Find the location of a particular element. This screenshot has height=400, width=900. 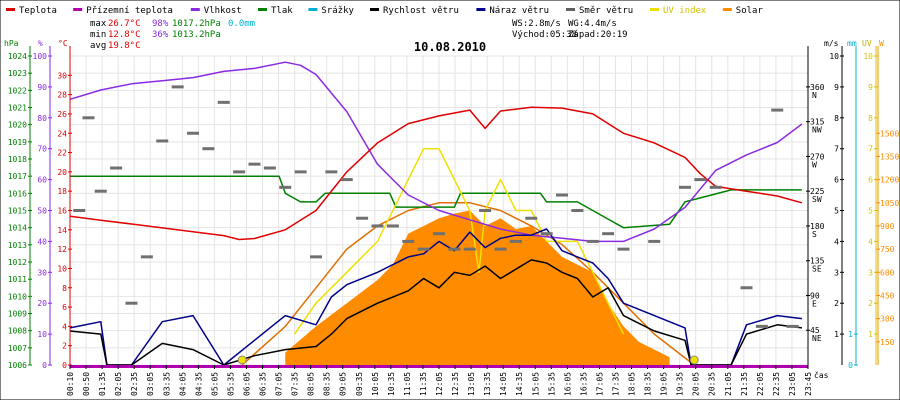

axis-temperature-label: 20 is located at coordinates (62, 172).